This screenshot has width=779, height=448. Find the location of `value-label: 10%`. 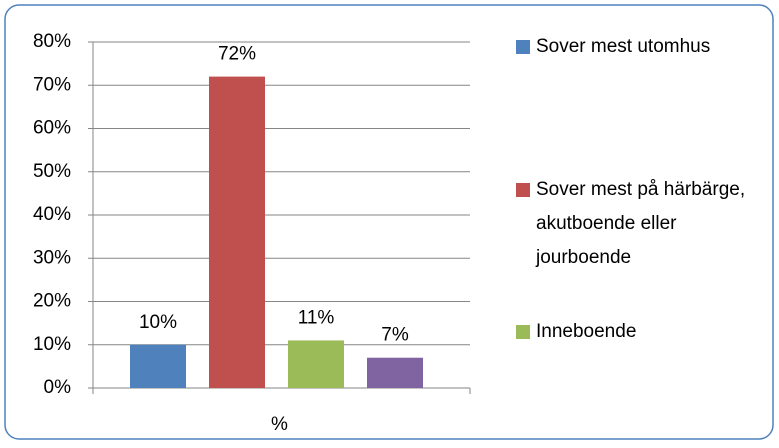

value-label: 10% is located at coordinates (158, 322).